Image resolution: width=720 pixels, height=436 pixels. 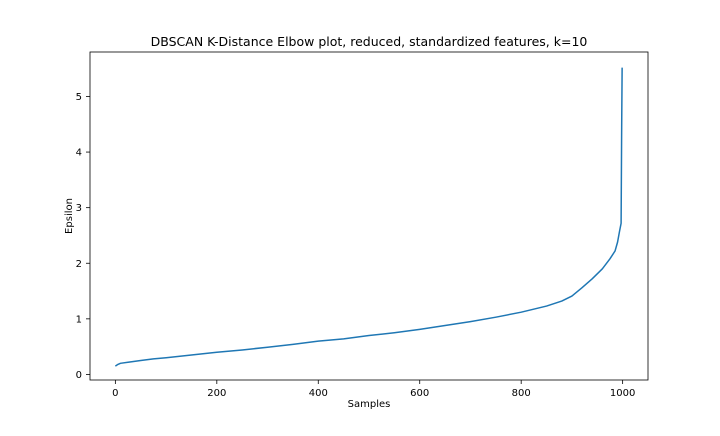 What do you see at coordinates (79, 208) in the screenshot?
I see `y-tick-label: 3` at bounding box center [79, 208].